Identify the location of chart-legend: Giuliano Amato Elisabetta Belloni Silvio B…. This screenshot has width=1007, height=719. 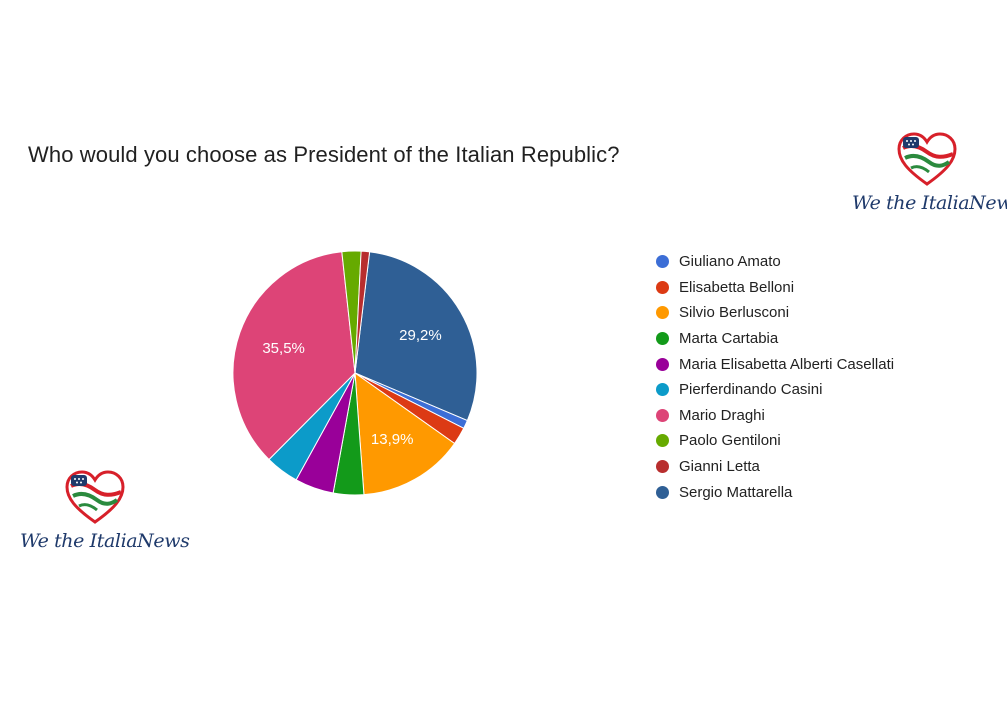
(775, 377).